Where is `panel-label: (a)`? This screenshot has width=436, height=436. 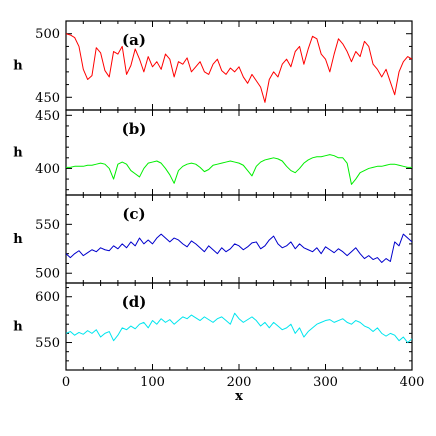 panel-label: (a) is located at coordinates (134, 40).